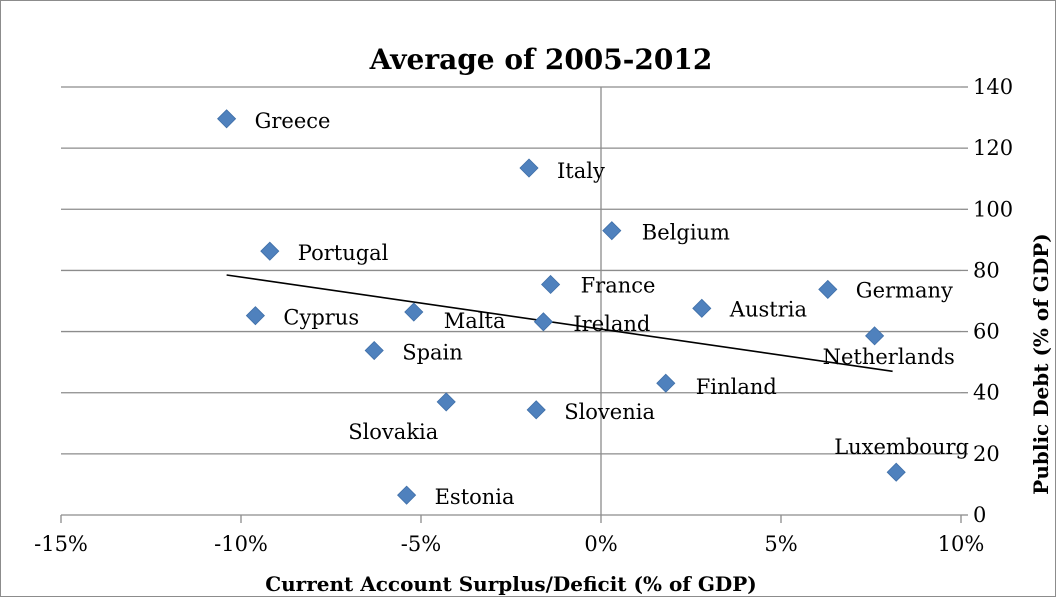  What do you see at coordinates (986, 332) in the screenshot?
I see `y-tick-label: 60` at bounding box center [986, 332].